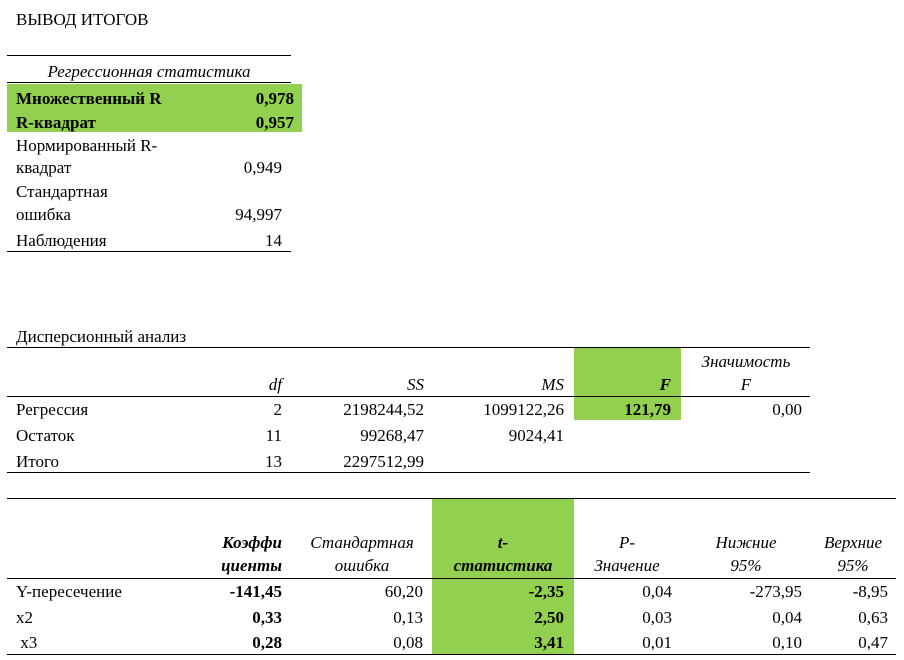  I want to click on stat-value-r-squared: 0,957, so click(274, 122).